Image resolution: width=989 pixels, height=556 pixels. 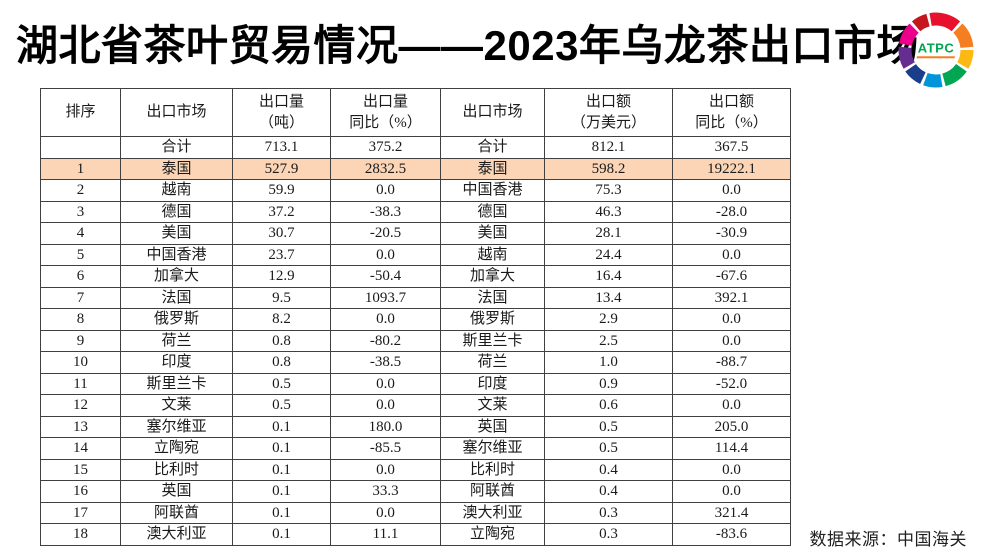 I want to click on table-cell: 59.9, so click(x=281, y=190).